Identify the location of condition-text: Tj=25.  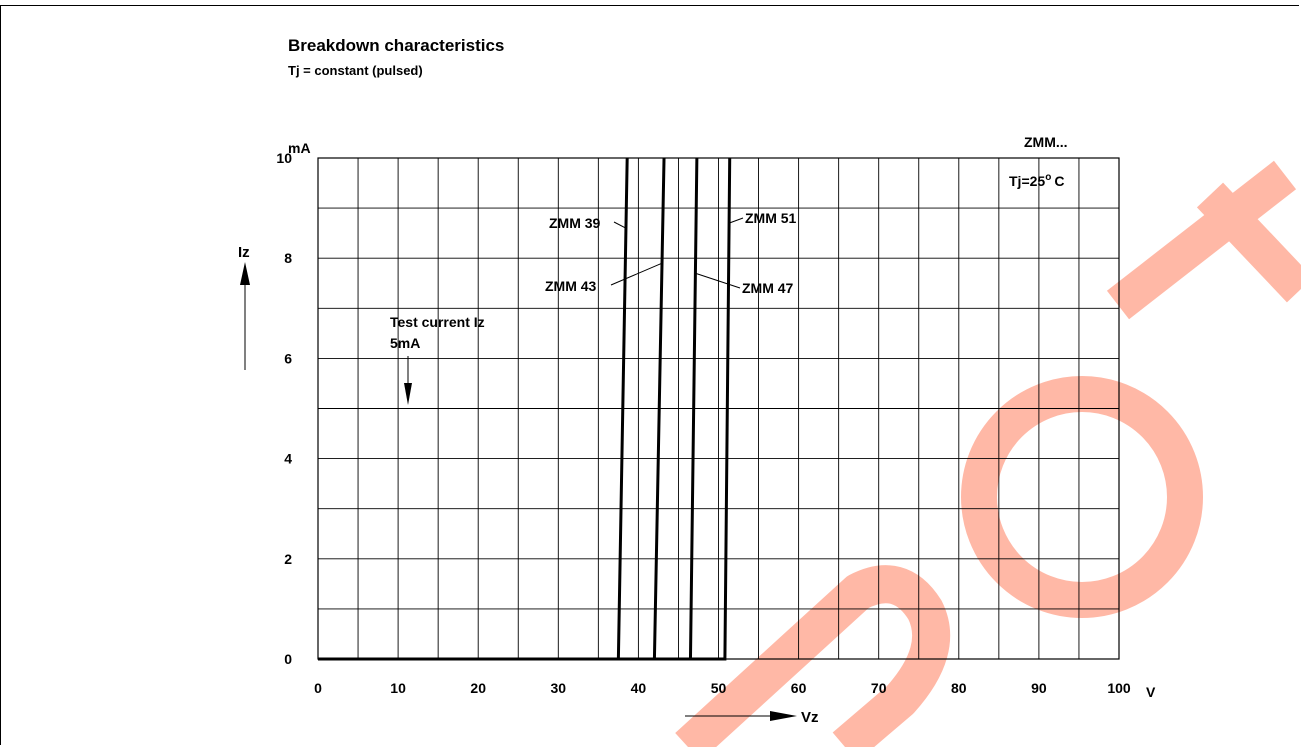
(1027, 181).